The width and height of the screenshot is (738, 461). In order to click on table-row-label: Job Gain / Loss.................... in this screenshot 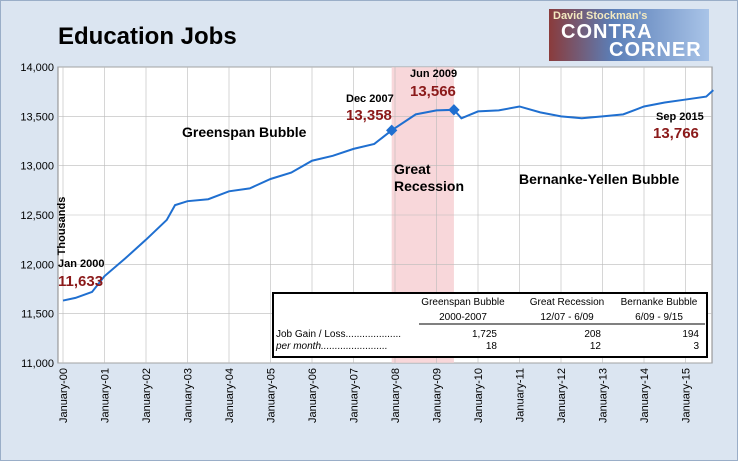, I will do `click(338, 334)`.